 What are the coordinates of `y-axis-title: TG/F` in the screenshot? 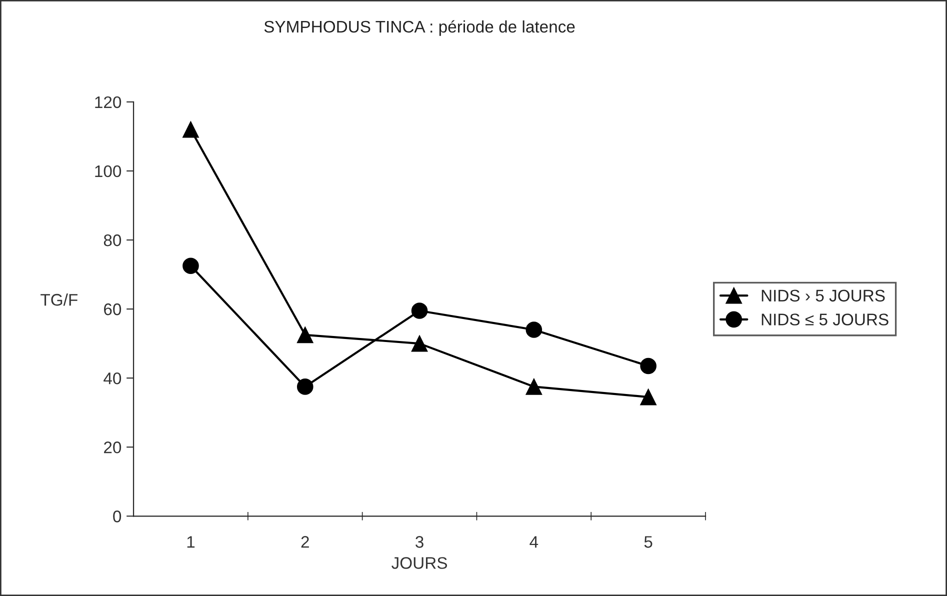 It's located at (59, 299).